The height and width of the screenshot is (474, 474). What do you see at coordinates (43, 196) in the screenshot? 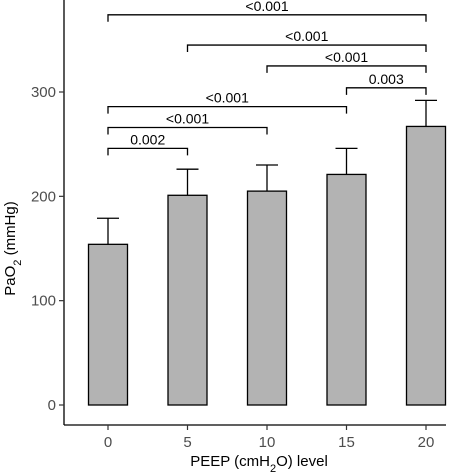
I see `y-tick-label: 200` at bounding box center [43, 196].